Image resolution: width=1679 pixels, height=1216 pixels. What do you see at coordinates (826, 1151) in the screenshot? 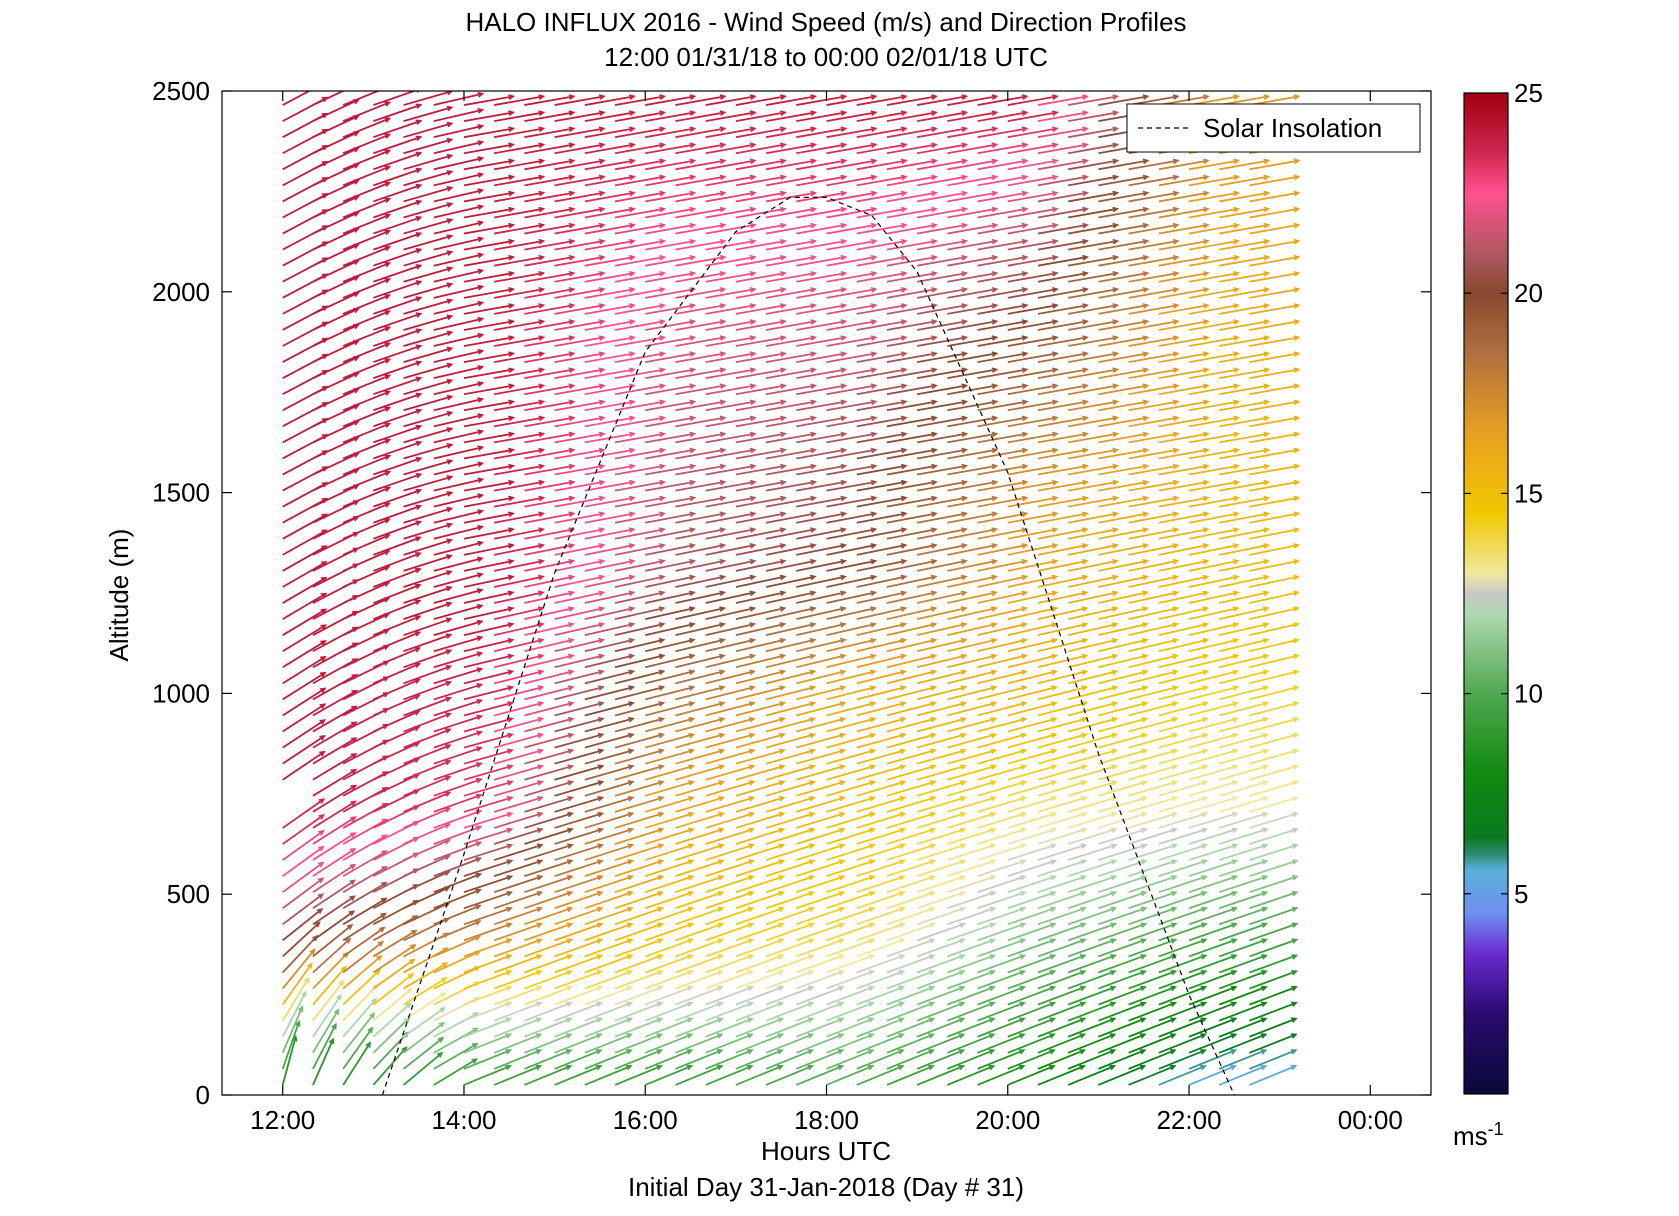
I see `x-axis-label: Hours UTC` at bounding box center [826, 1151].